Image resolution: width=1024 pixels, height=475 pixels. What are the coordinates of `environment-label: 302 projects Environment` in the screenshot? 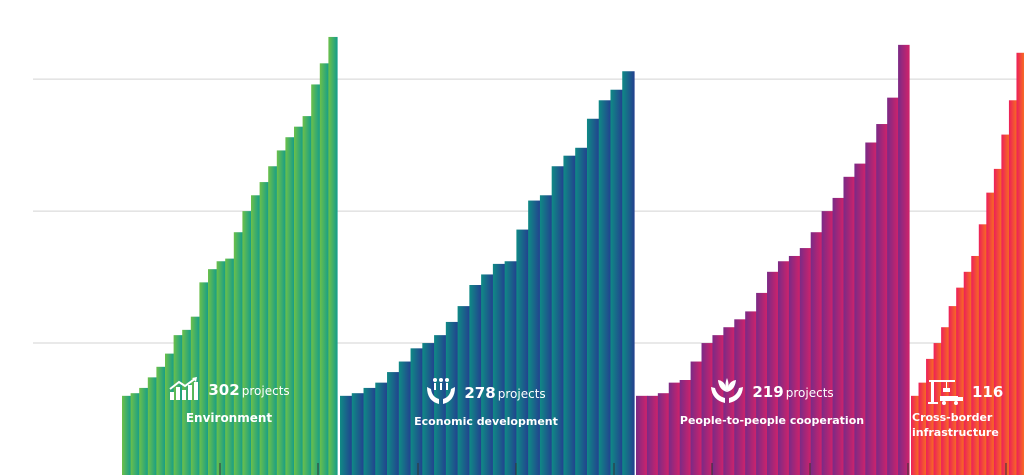 It's located at (229, 401).